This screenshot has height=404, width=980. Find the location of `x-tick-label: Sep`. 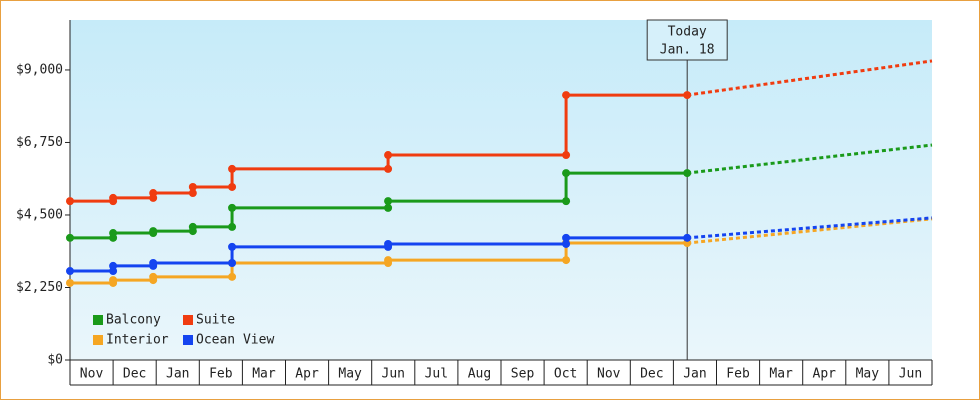

x-tick-label: Sep is located at coordinates (523, 374).